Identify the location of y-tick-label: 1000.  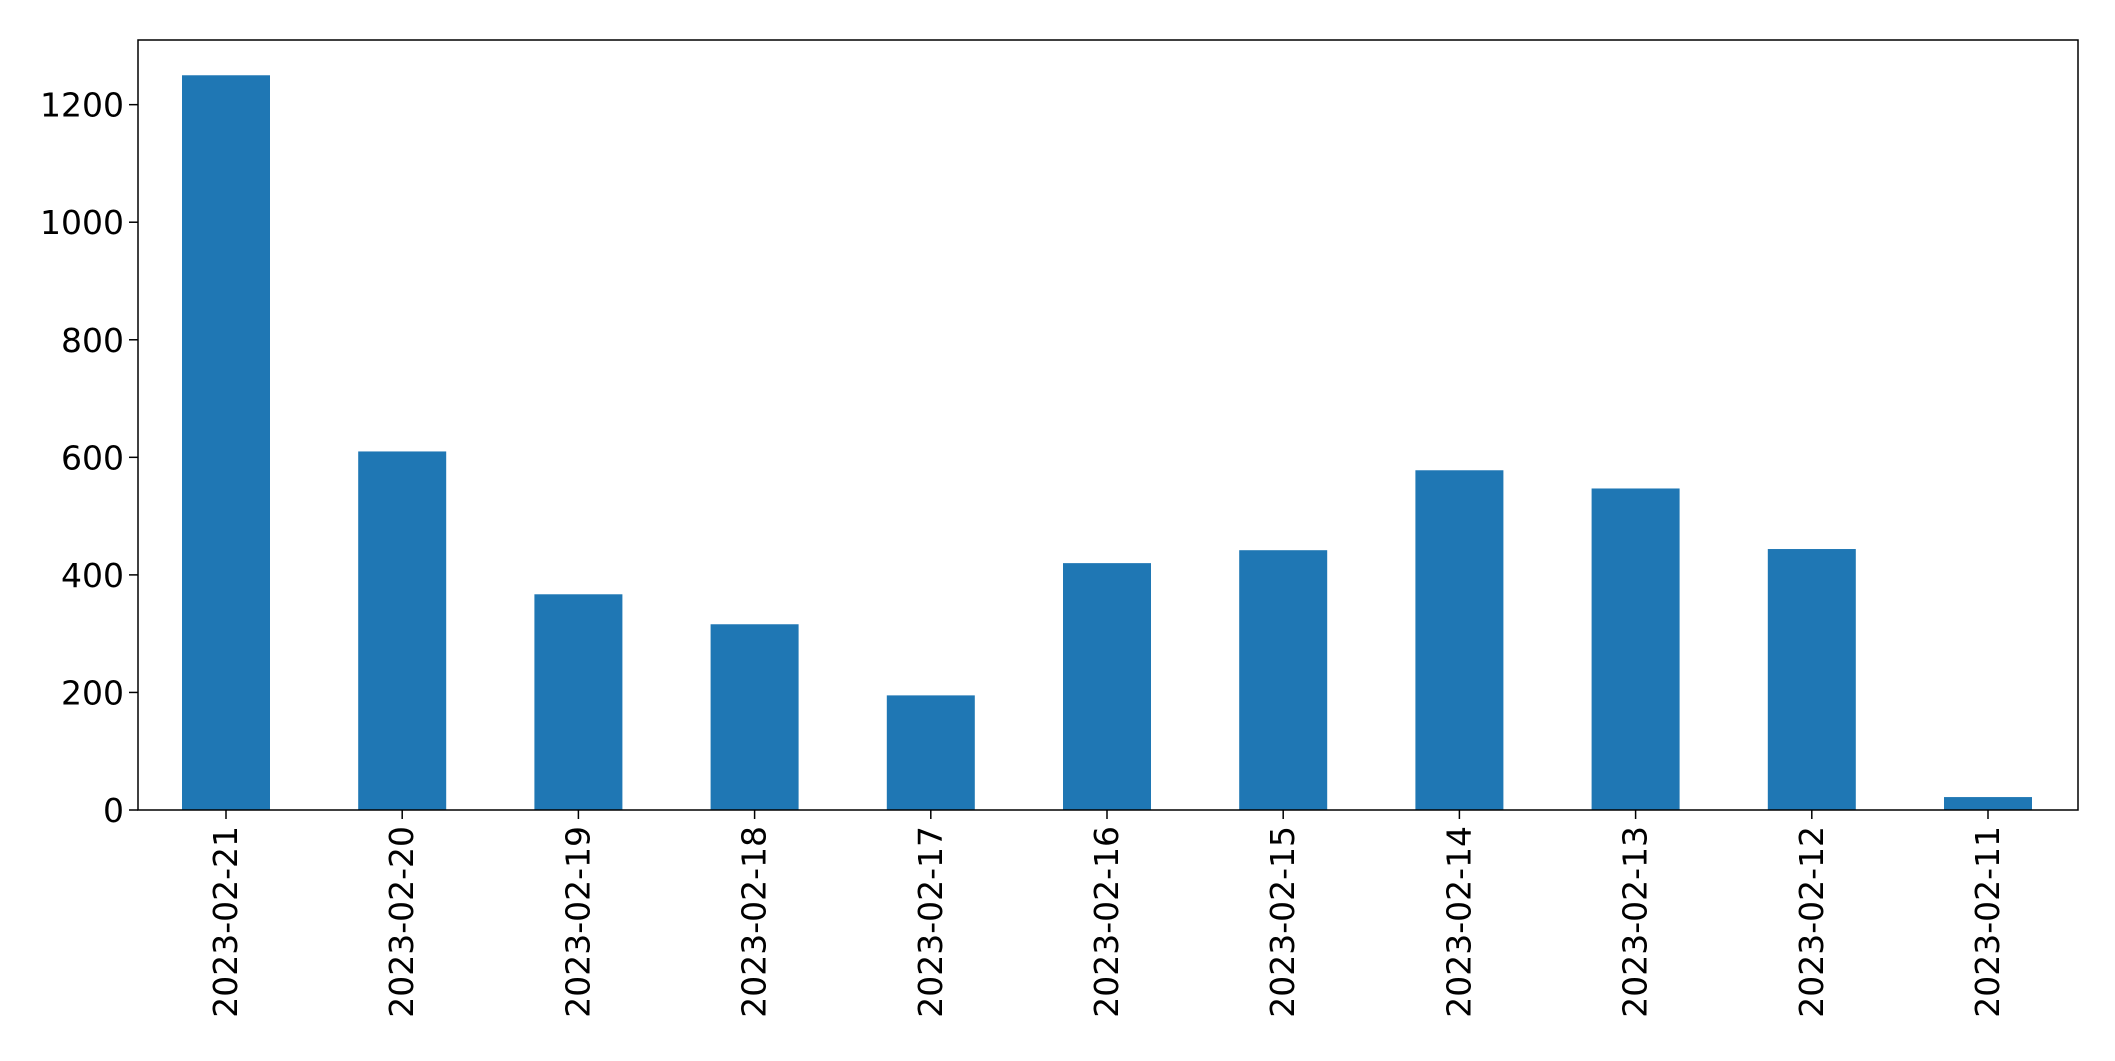
(82, 222).